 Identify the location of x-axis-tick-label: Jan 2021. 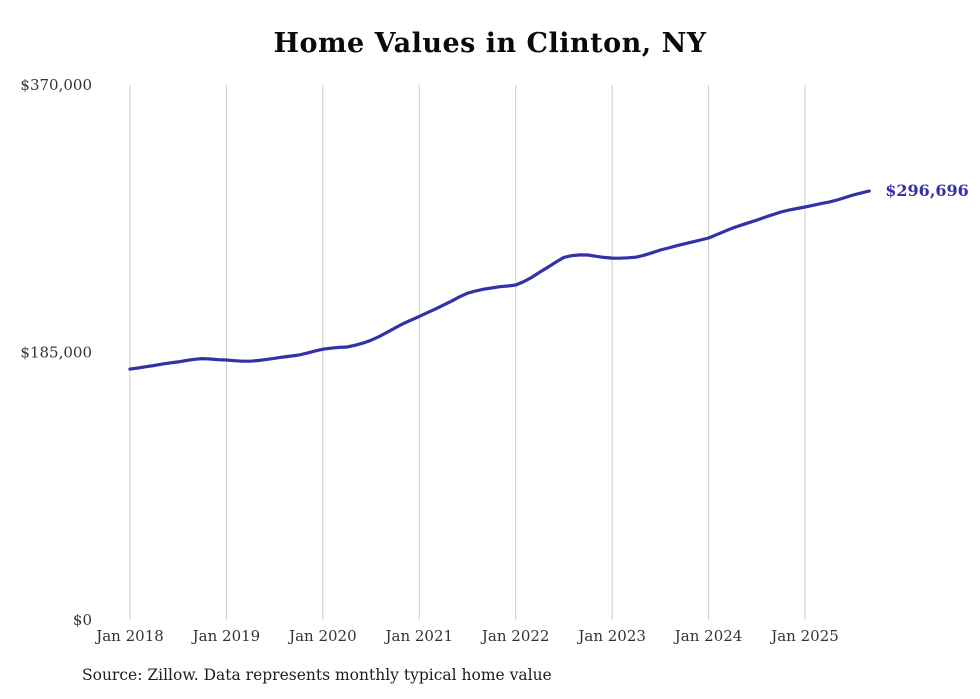
(419, 636).